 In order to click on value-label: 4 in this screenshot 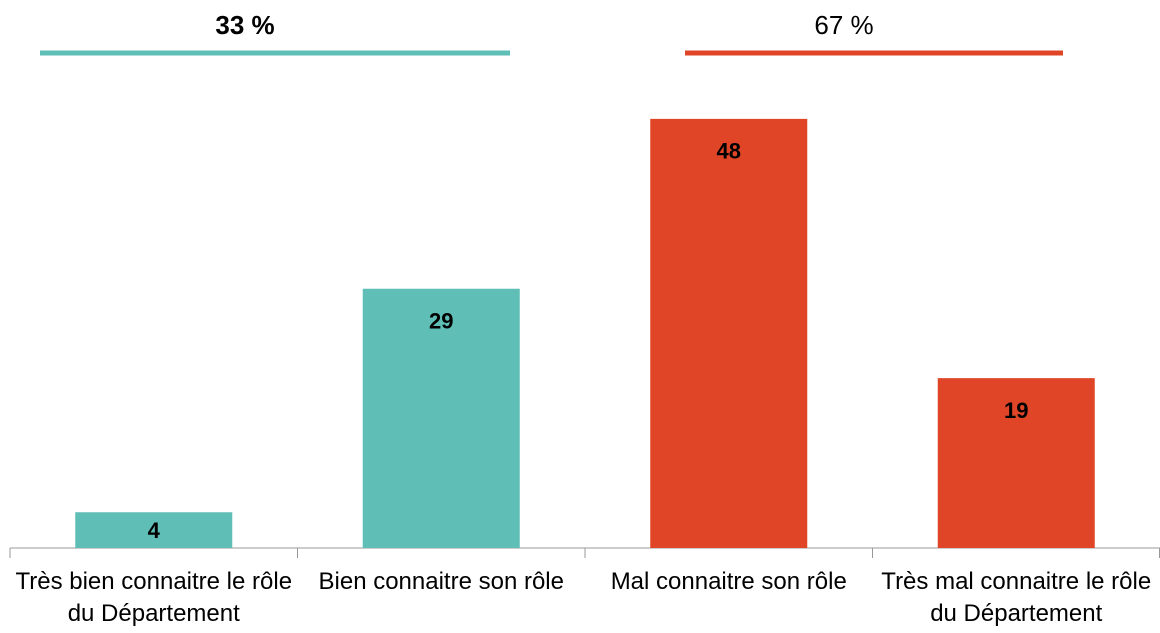, I will do `click(154, 530)`.